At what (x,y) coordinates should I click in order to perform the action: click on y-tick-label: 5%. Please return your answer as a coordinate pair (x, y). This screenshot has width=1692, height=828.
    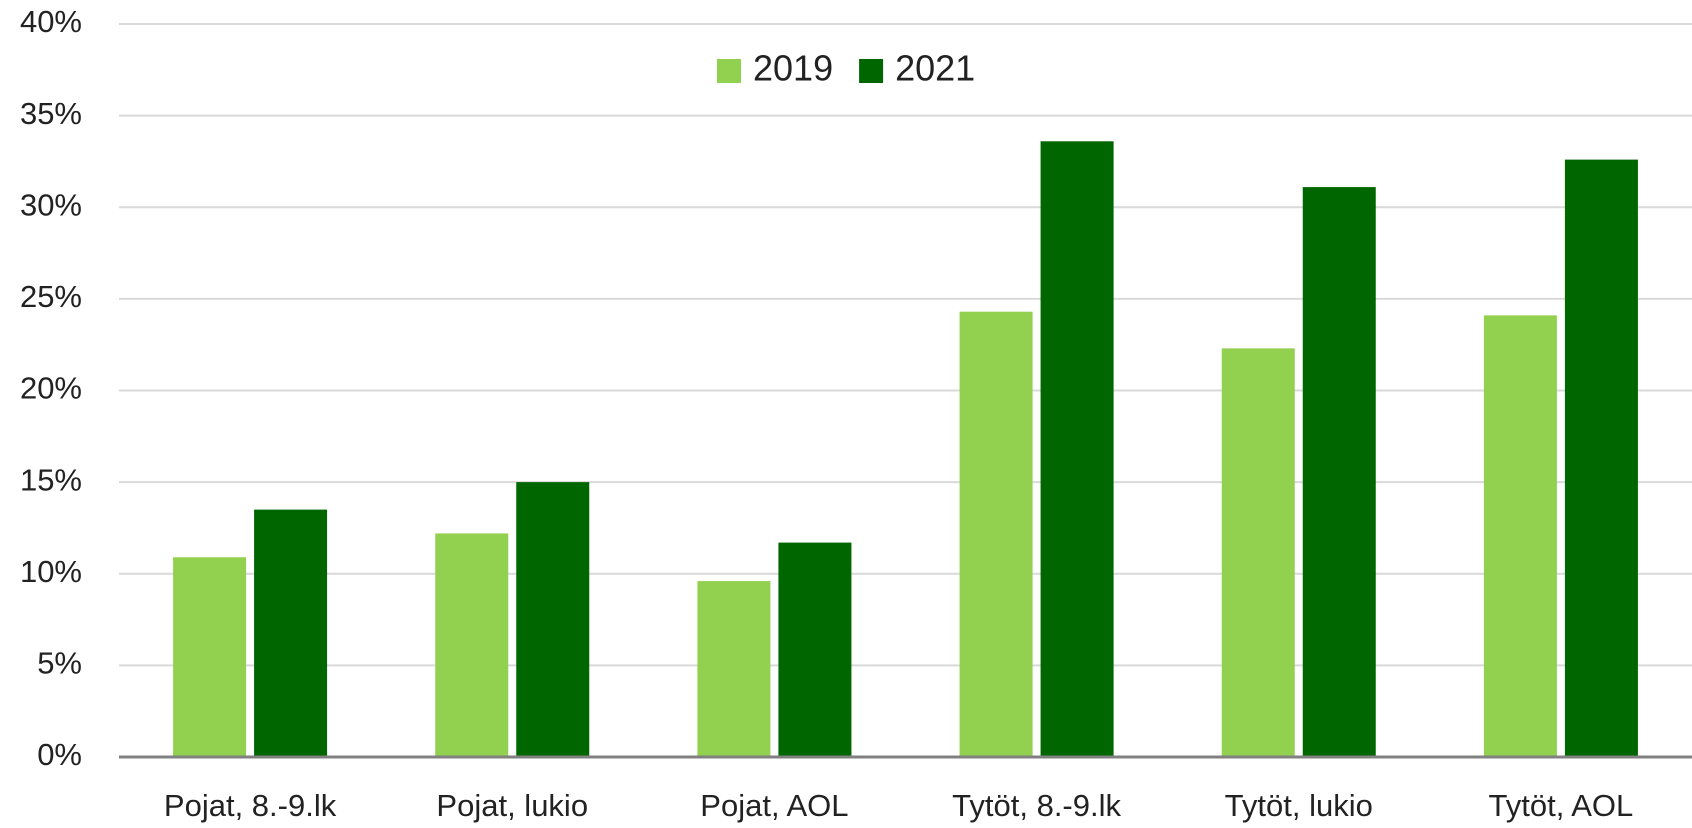
    Looking at the image, I should click on (59, 663).